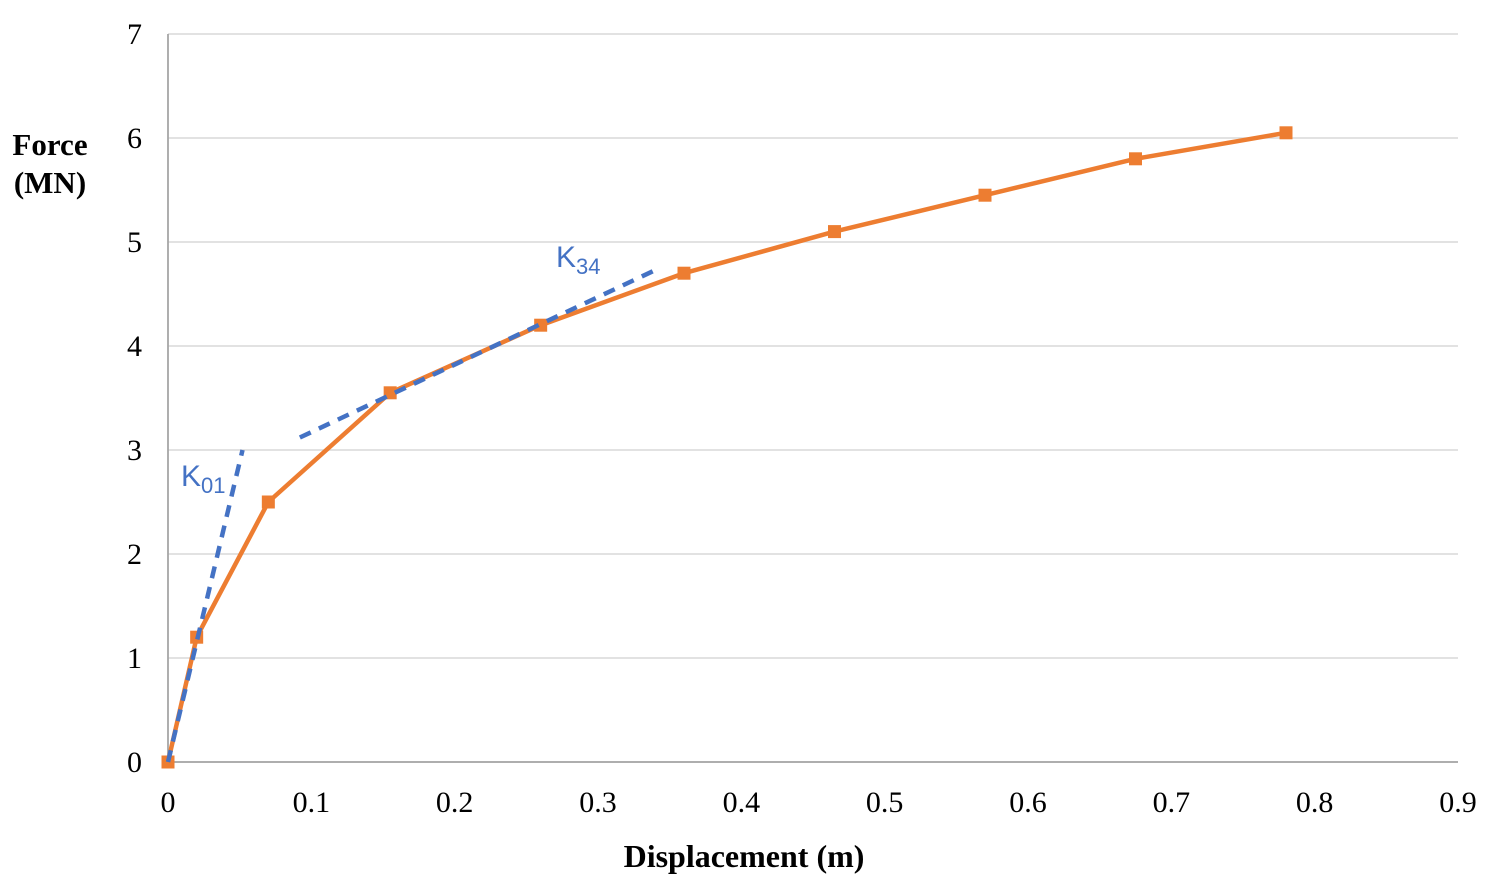 Image resolution: width=1488 pixels, height=885 pixels. I want to click on x-tick-label-0.4: 0.4, so click(742, 802).